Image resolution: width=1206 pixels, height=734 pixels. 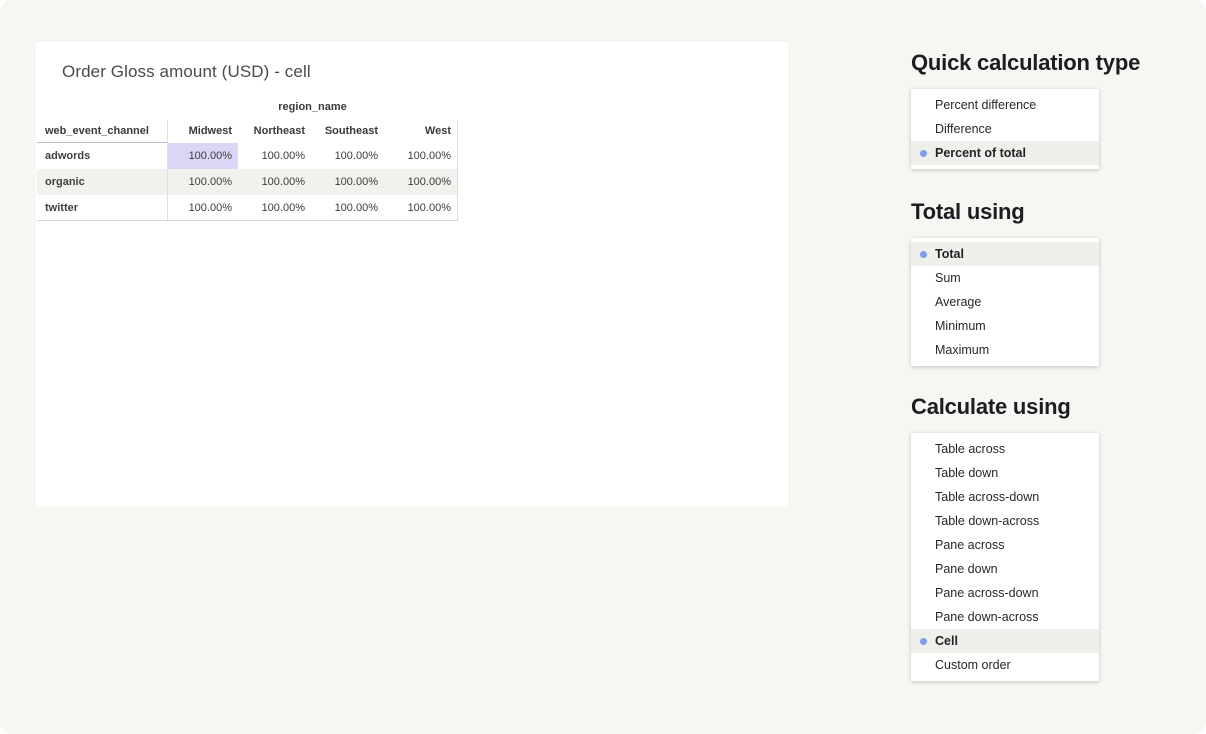 I want to click on option-label: Table across, so click(x=970, y=449).